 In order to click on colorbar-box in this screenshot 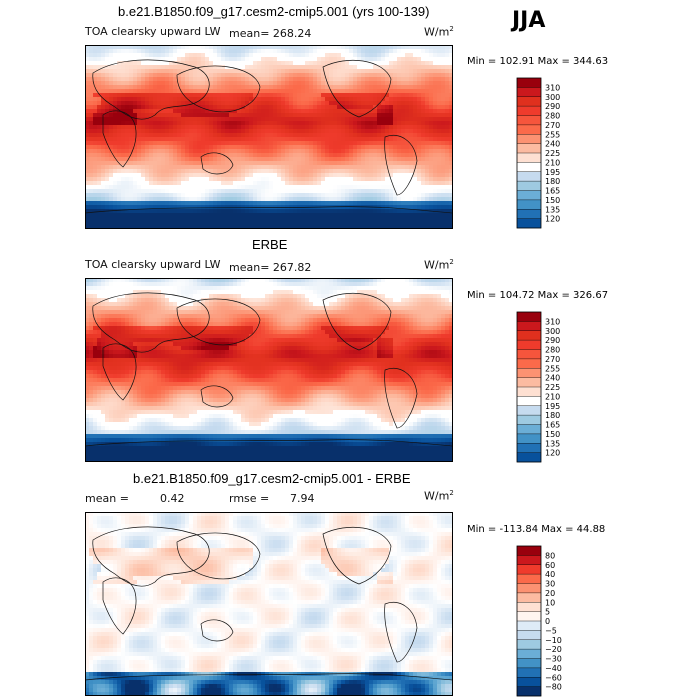, I will do `click(529, 223)`.